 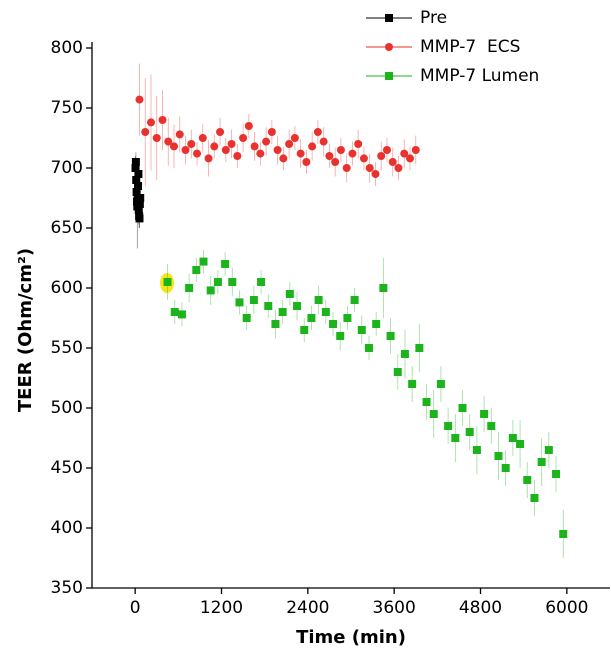 What do you see at coordinates (67, 168) in the screenshot?
I see `y-tick-label: 700` at bounding box center [67, 168].